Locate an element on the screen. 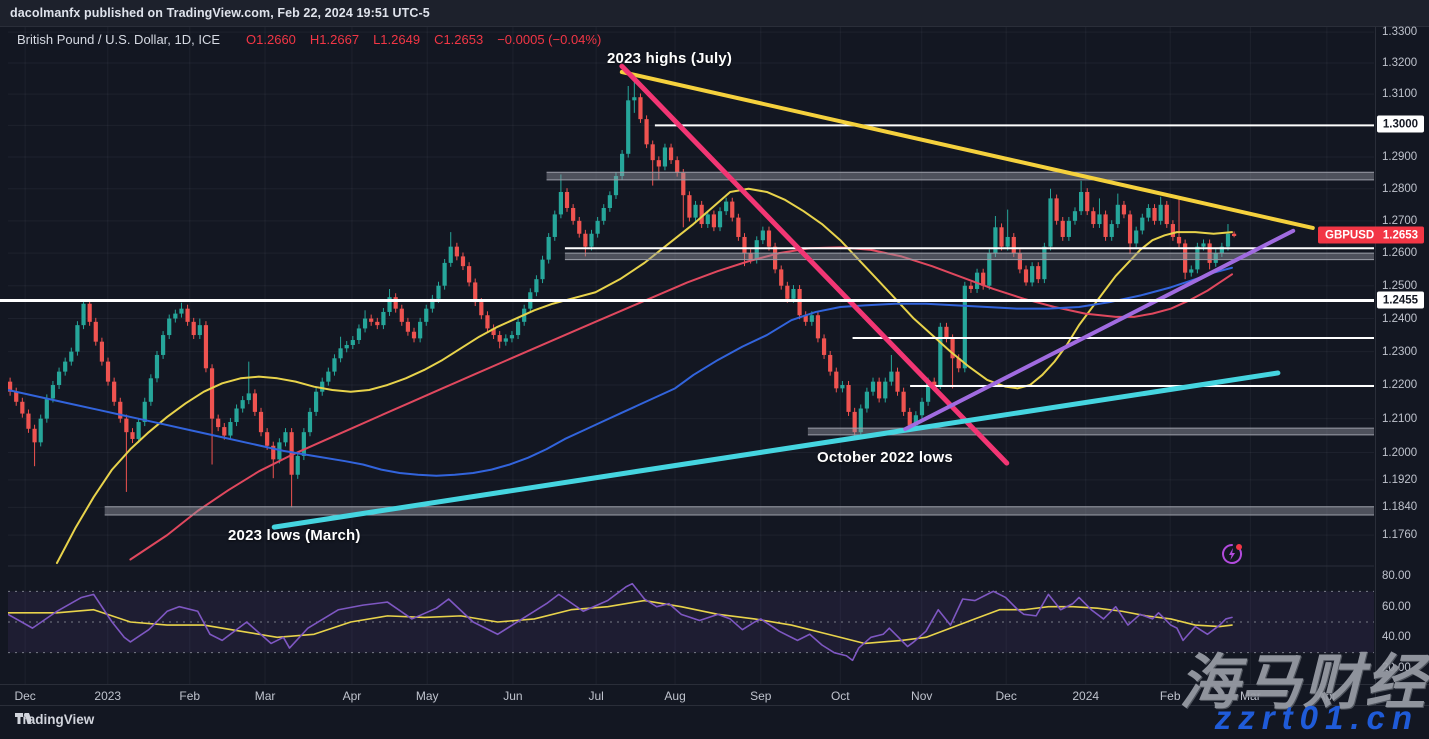 This screenshot has width=1429, height=739. price-tick-label: 1.2000 is located at coordinates (1400, 452).